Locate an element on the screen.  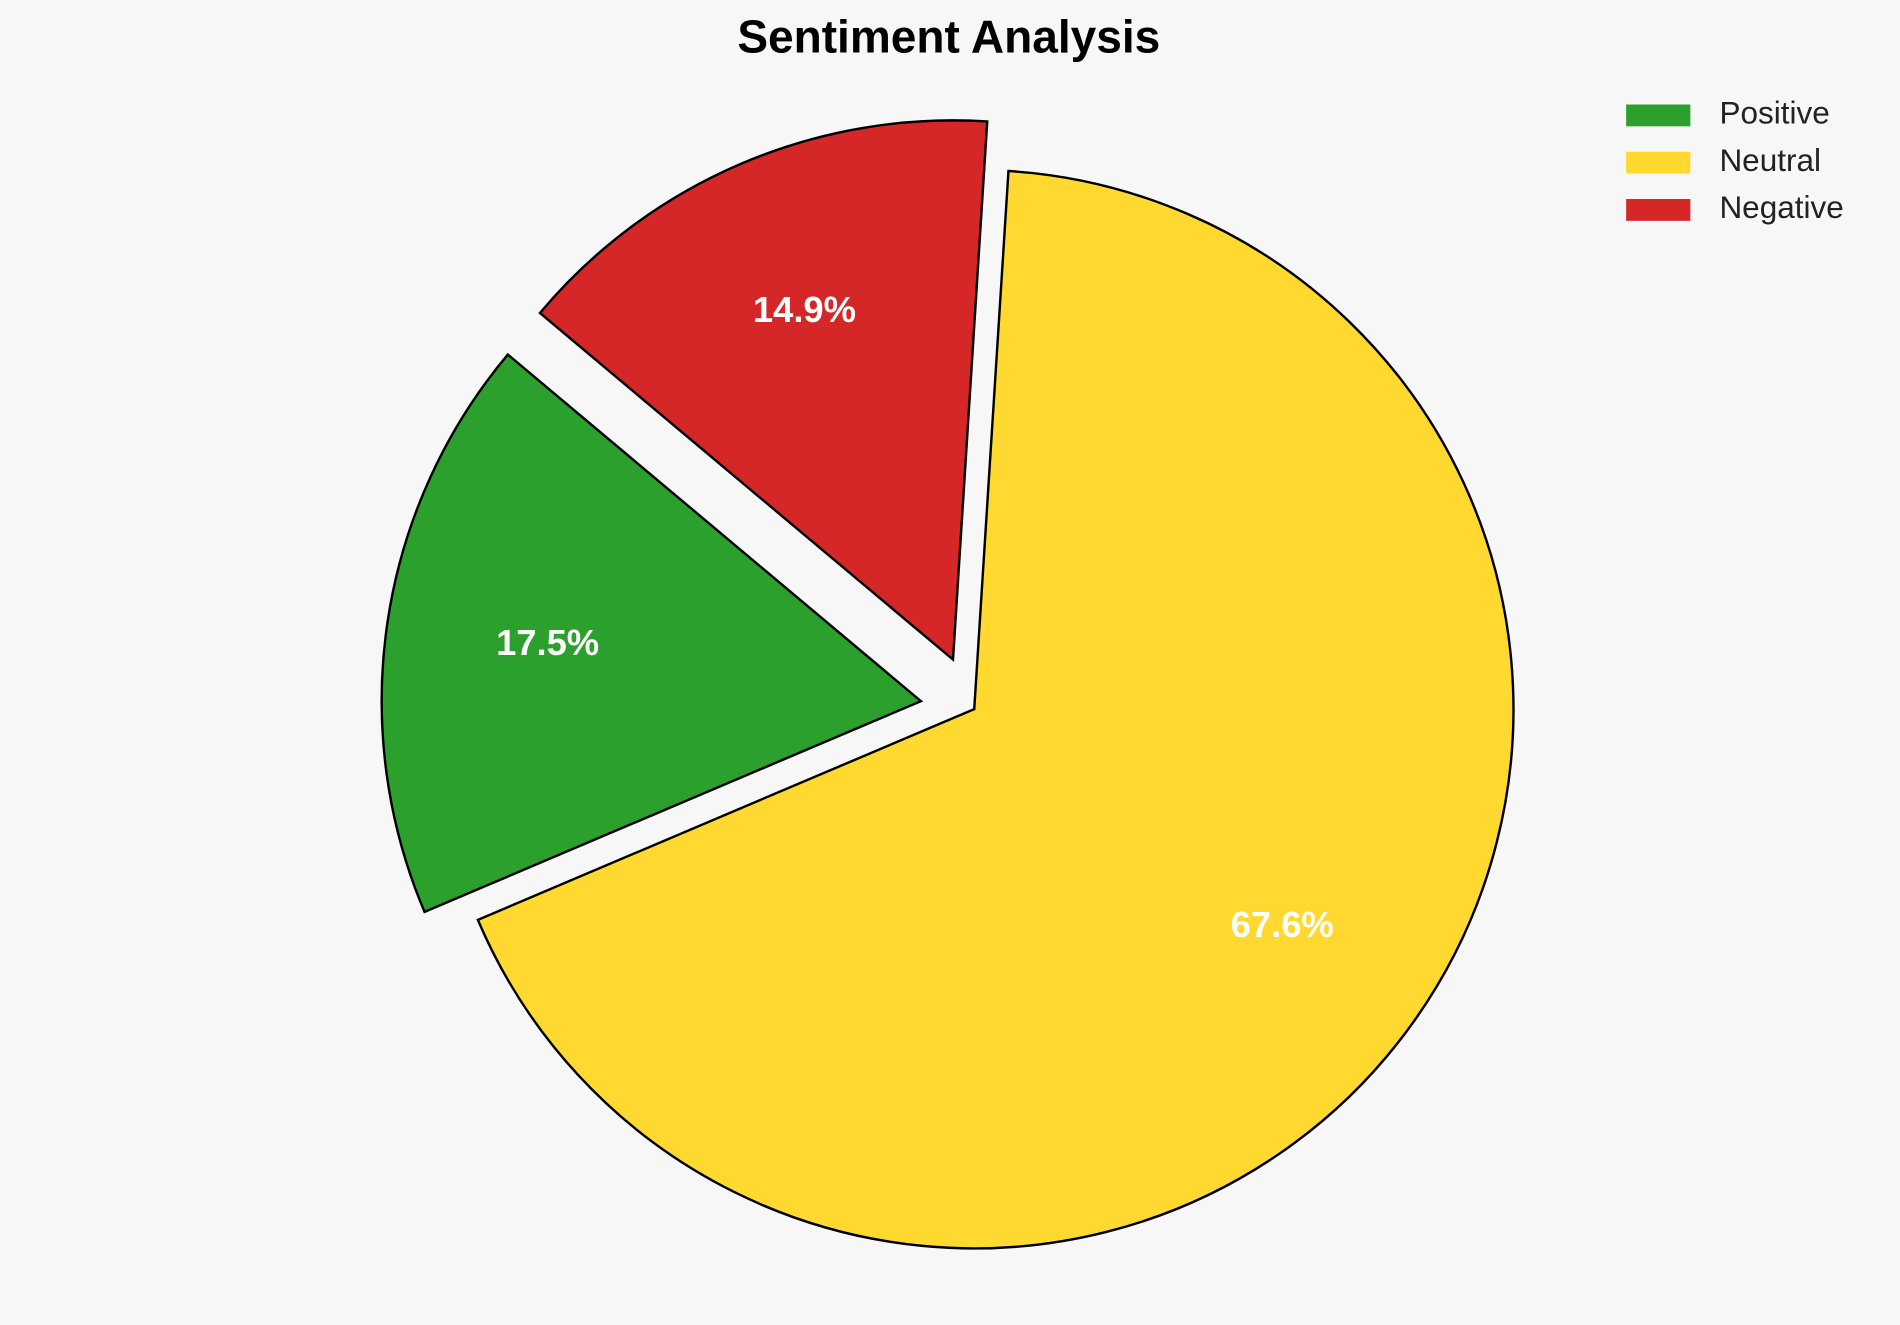
slice-label: 17.5% is located at coordinates (547, 642).